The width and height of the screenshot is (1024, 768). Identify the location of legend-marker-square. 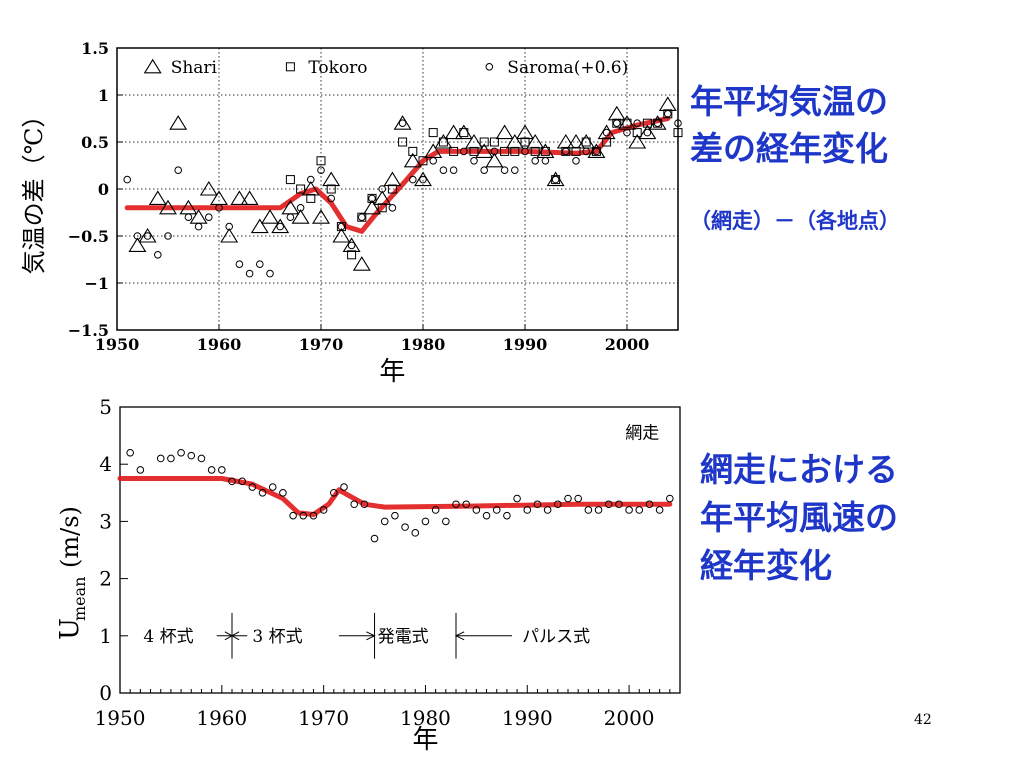
(290, 67).